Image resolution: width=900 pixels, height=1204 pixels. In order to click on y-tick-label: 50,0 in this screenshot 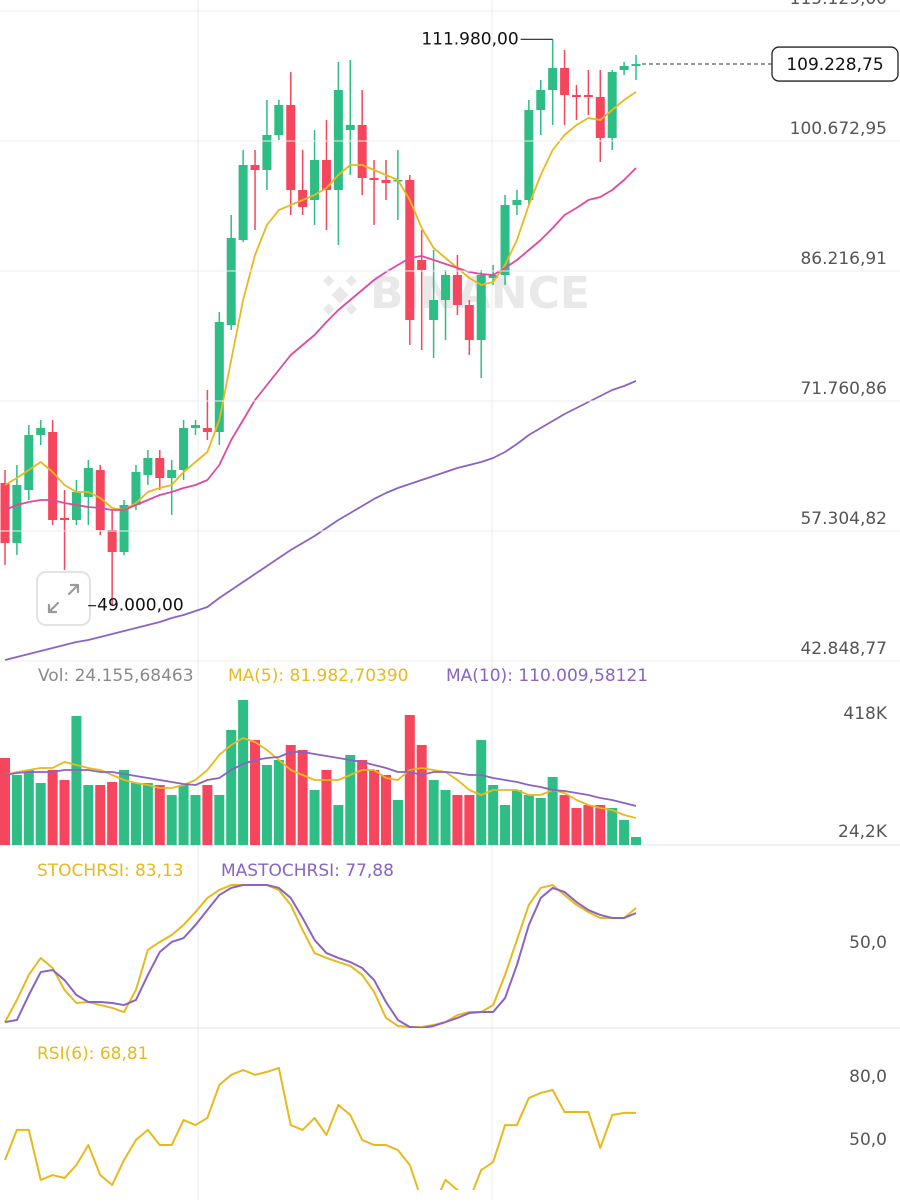, I will do `click(868, 943)`.